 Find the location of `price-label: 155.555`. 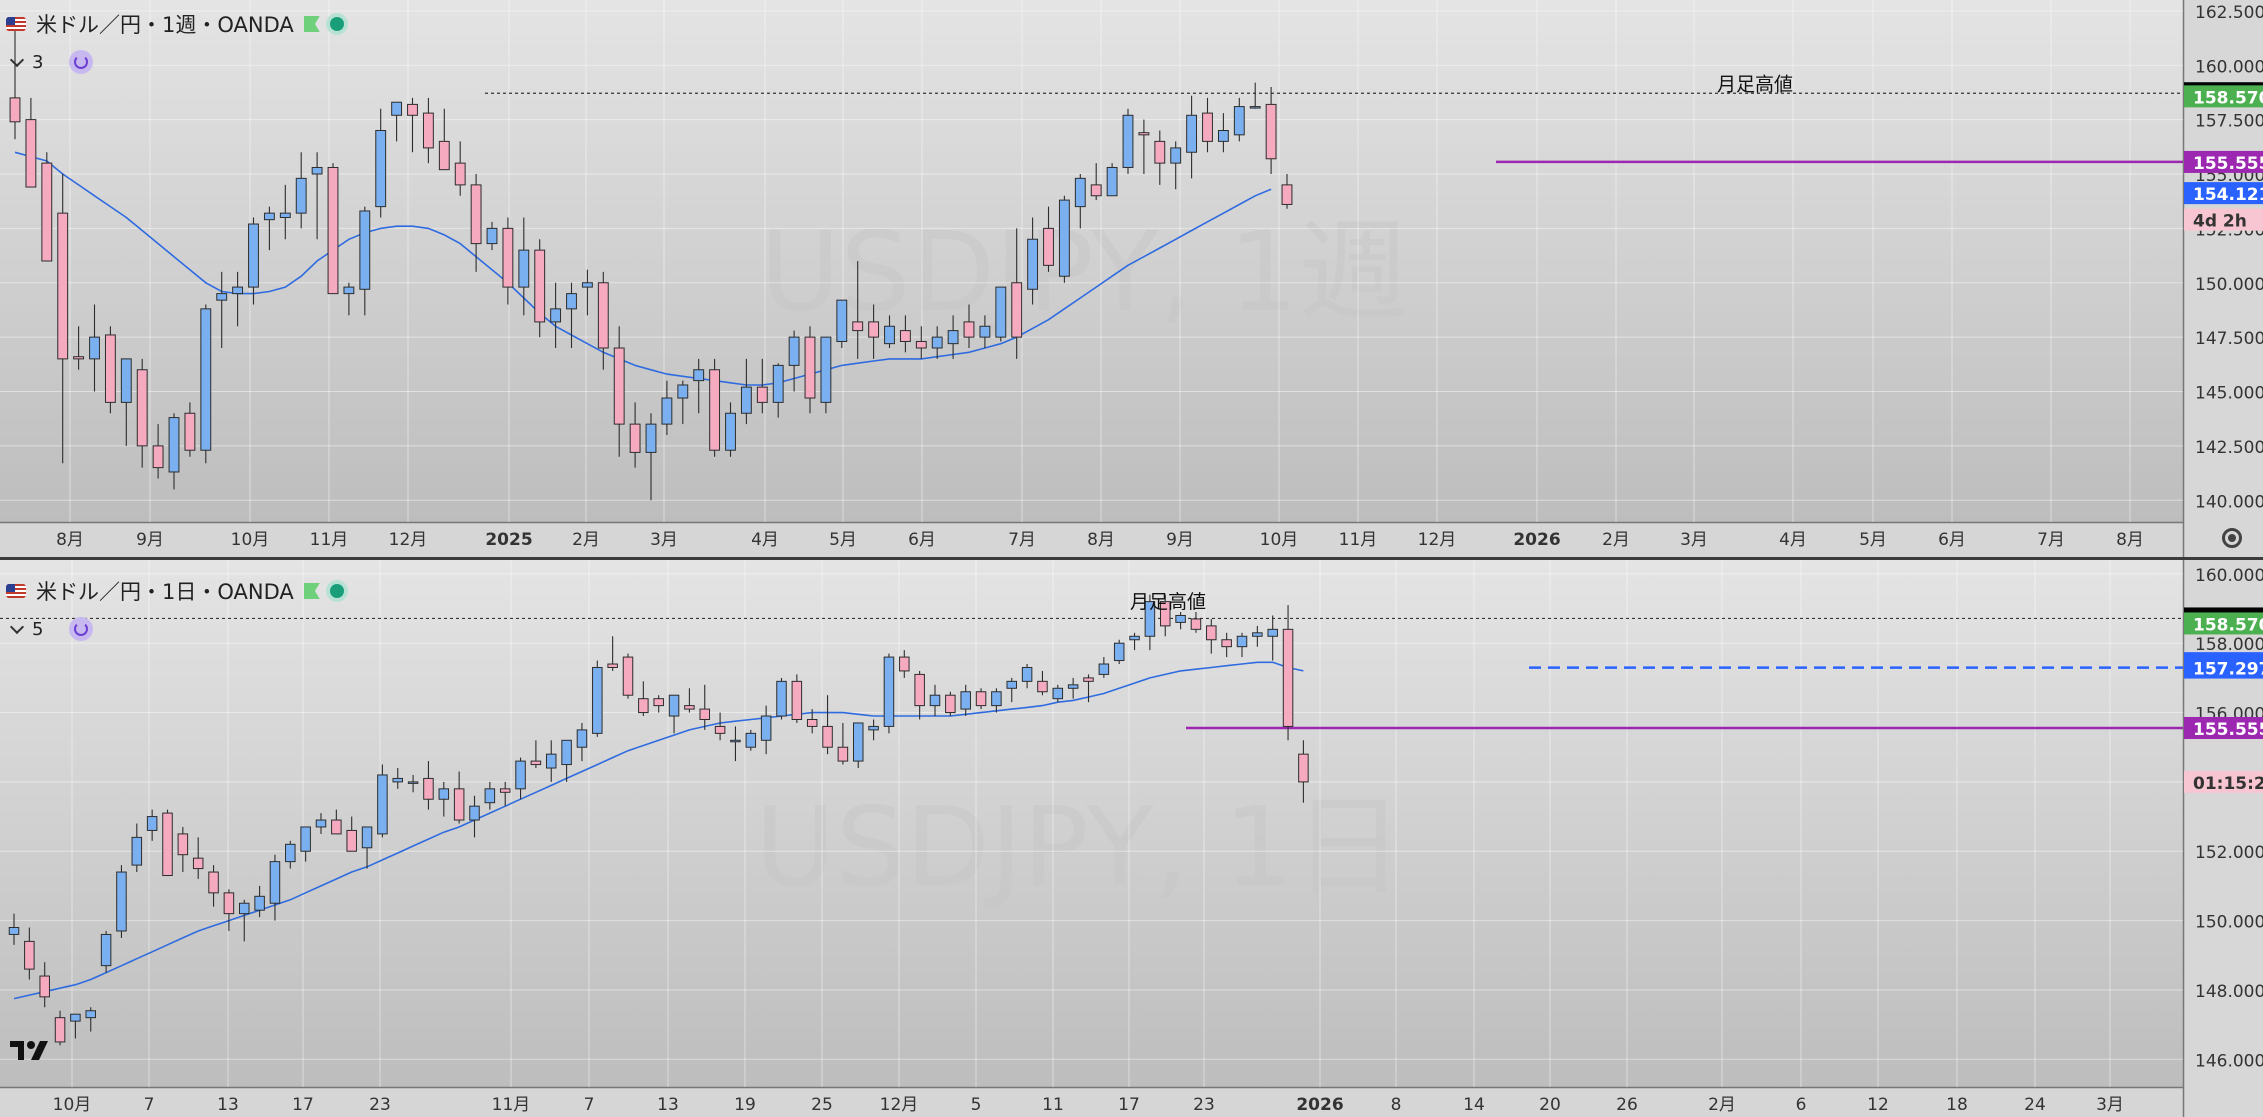

price-label: 155.555 is located at coordinates (2223, 162).